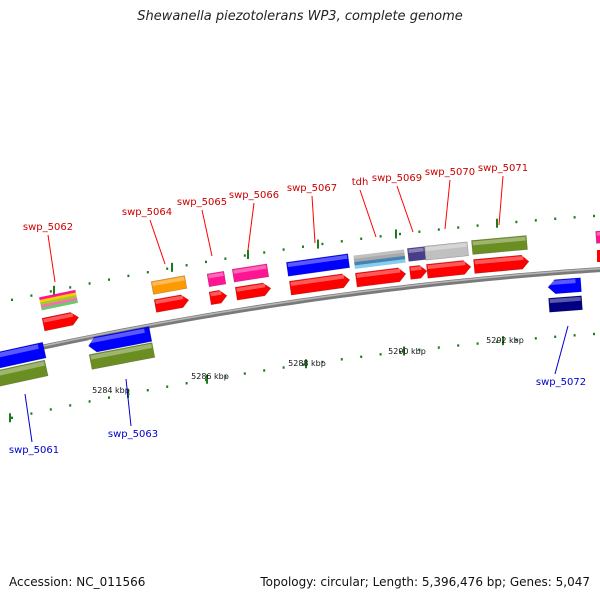  What do you see at coordinates (312, 188) in the screenshot?
I see `gene-label: swp_5067` at bounding box center [312, 188].